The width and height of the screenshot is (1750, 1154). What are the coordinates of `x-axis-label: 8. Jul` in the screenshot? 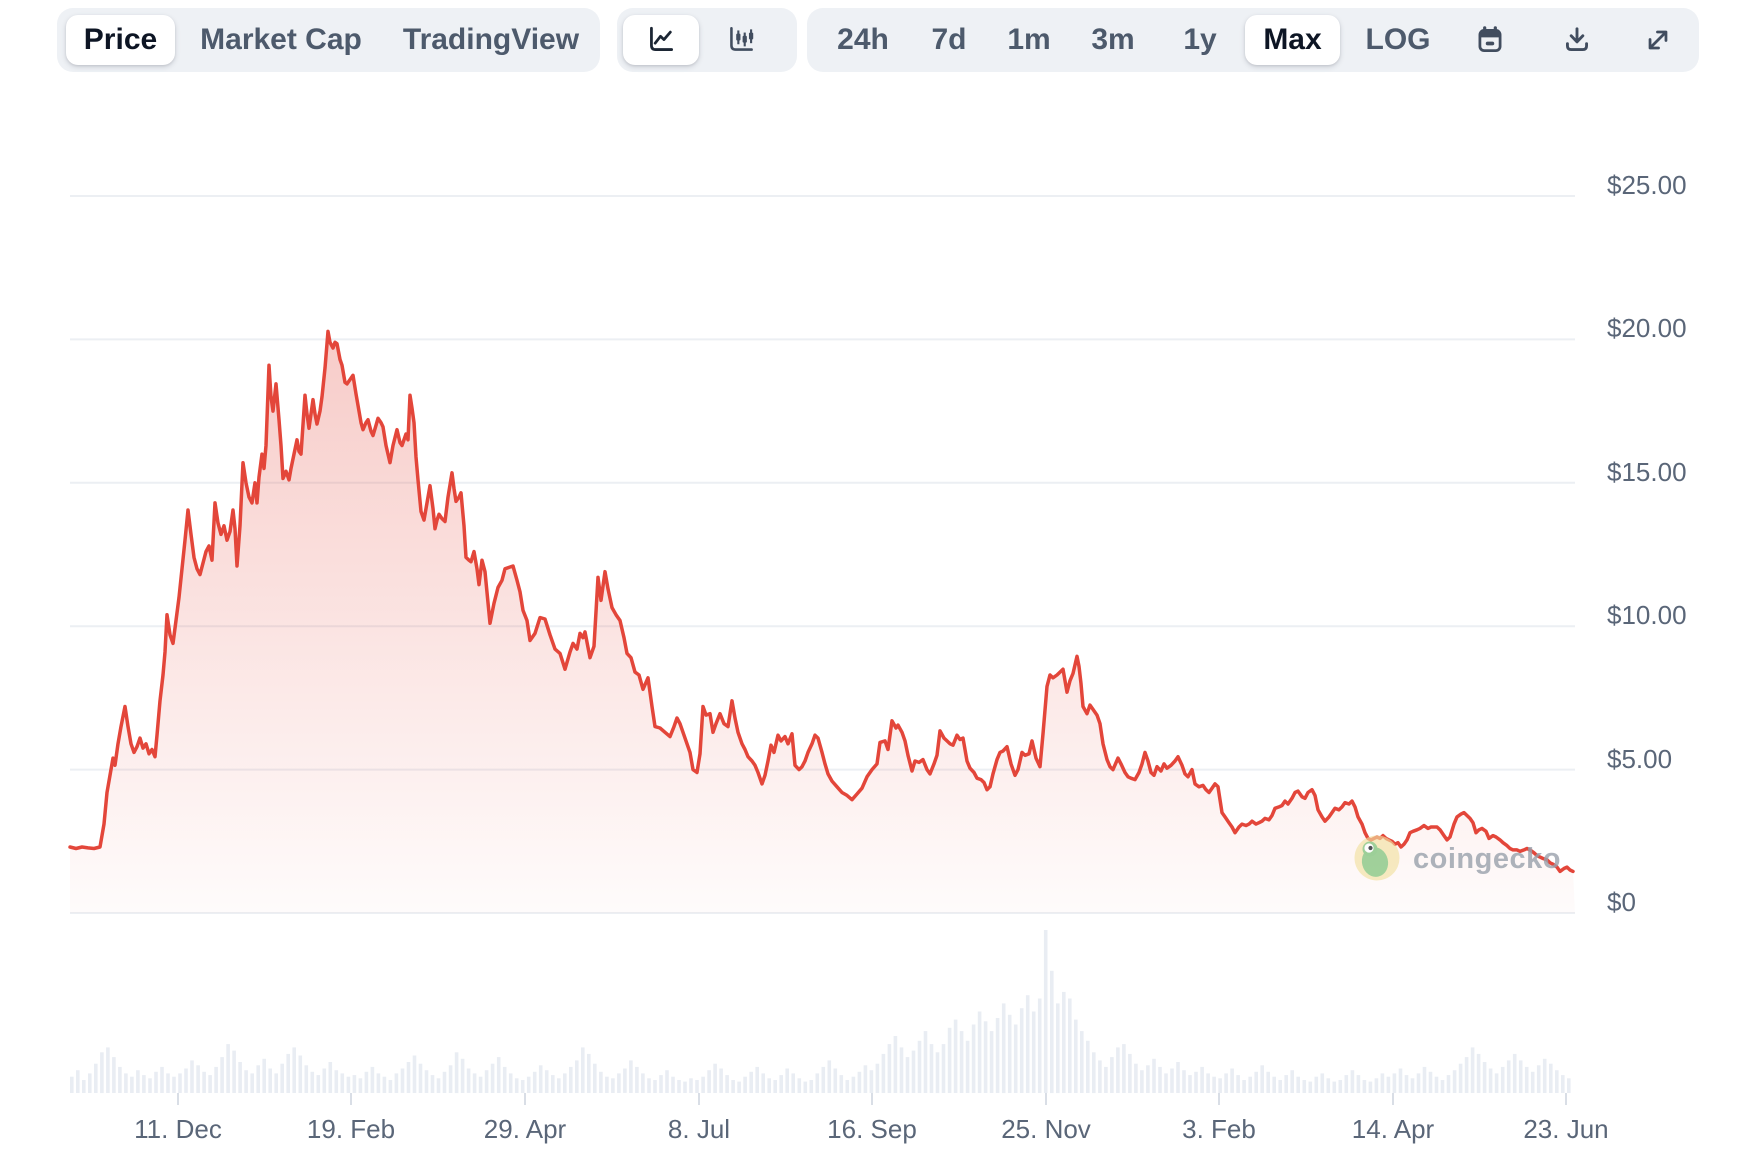 It's located at (699, 1129).